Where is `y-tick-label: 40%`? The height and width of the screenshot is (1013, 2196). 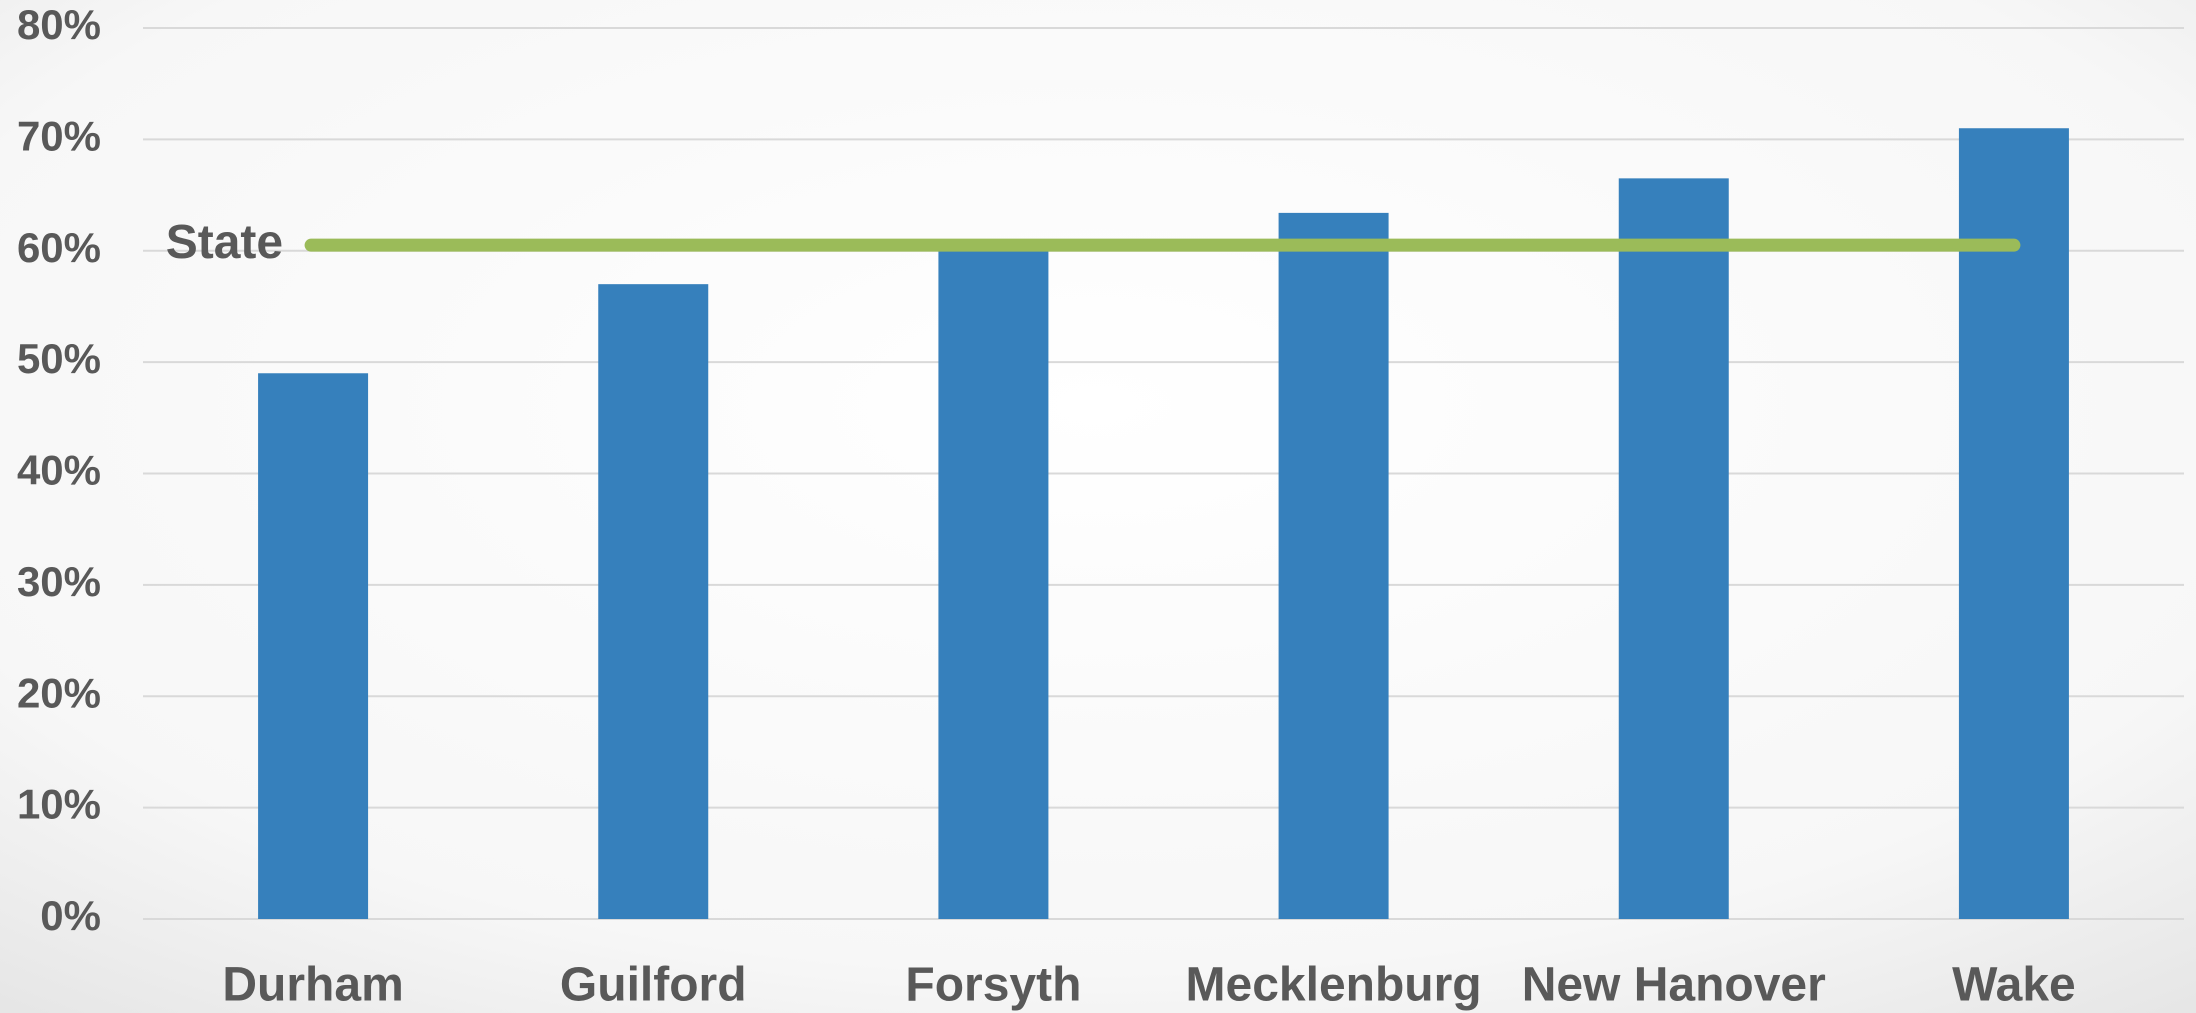 y-tick-label: 40% is located at coordinates (59, 470).